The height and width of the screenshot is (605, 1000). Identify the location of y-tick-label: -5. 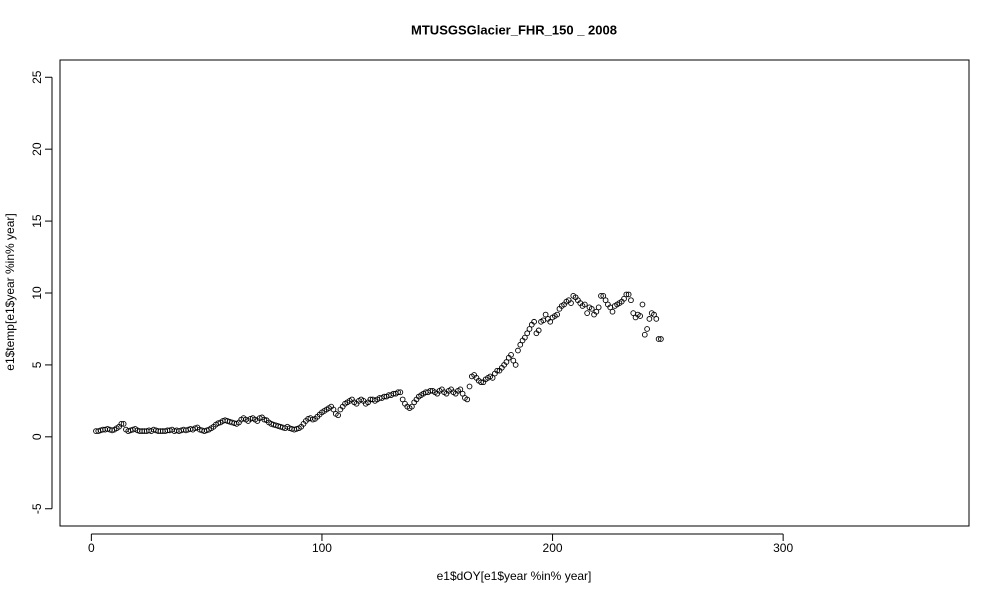
(37, 508).